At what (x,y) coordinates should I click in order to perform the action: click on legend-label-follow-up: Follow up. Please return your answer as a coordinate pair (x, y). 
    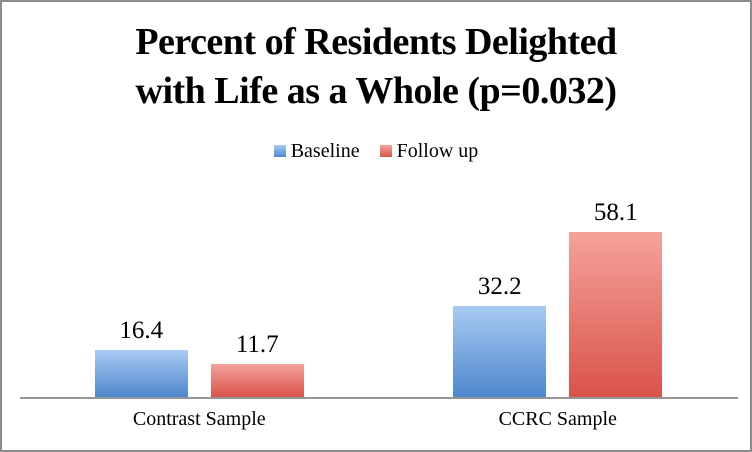
    Looking at the image, I should click on (437, 151).